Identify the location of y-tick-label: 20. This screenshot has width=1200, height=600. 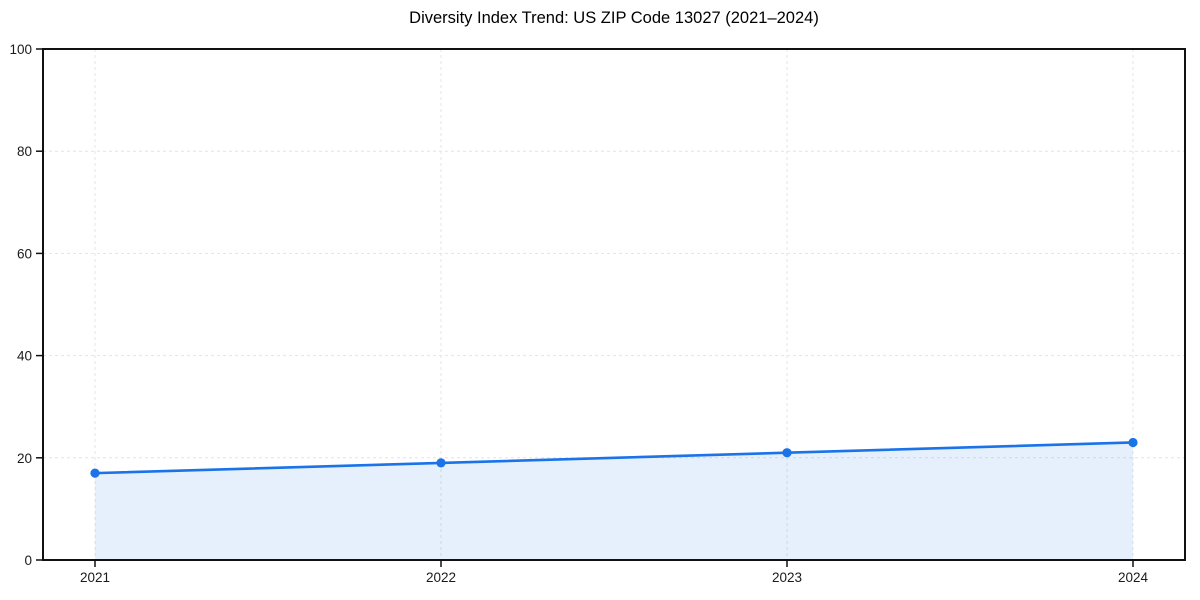
(24, 458).